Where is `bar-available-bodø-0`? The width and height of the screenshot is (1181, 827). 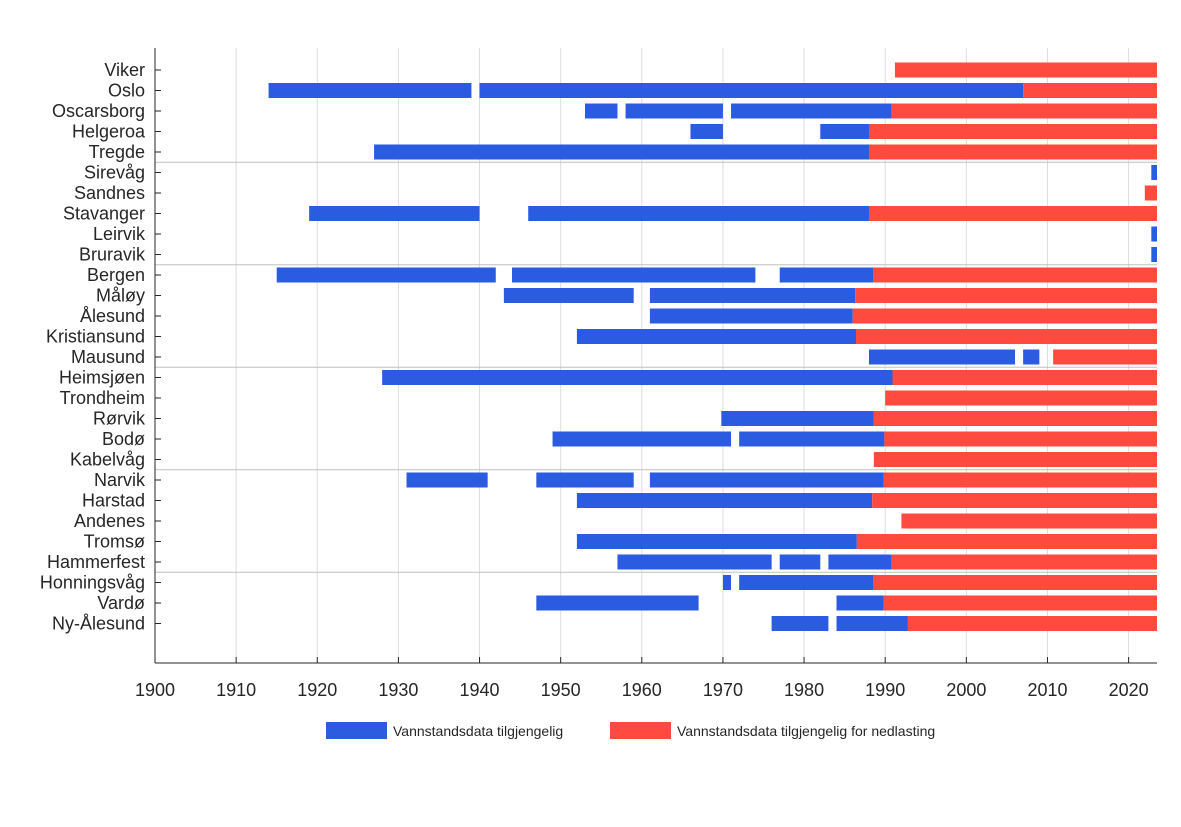
bar-available-bodø-0 is located at coordinates (642, 439).